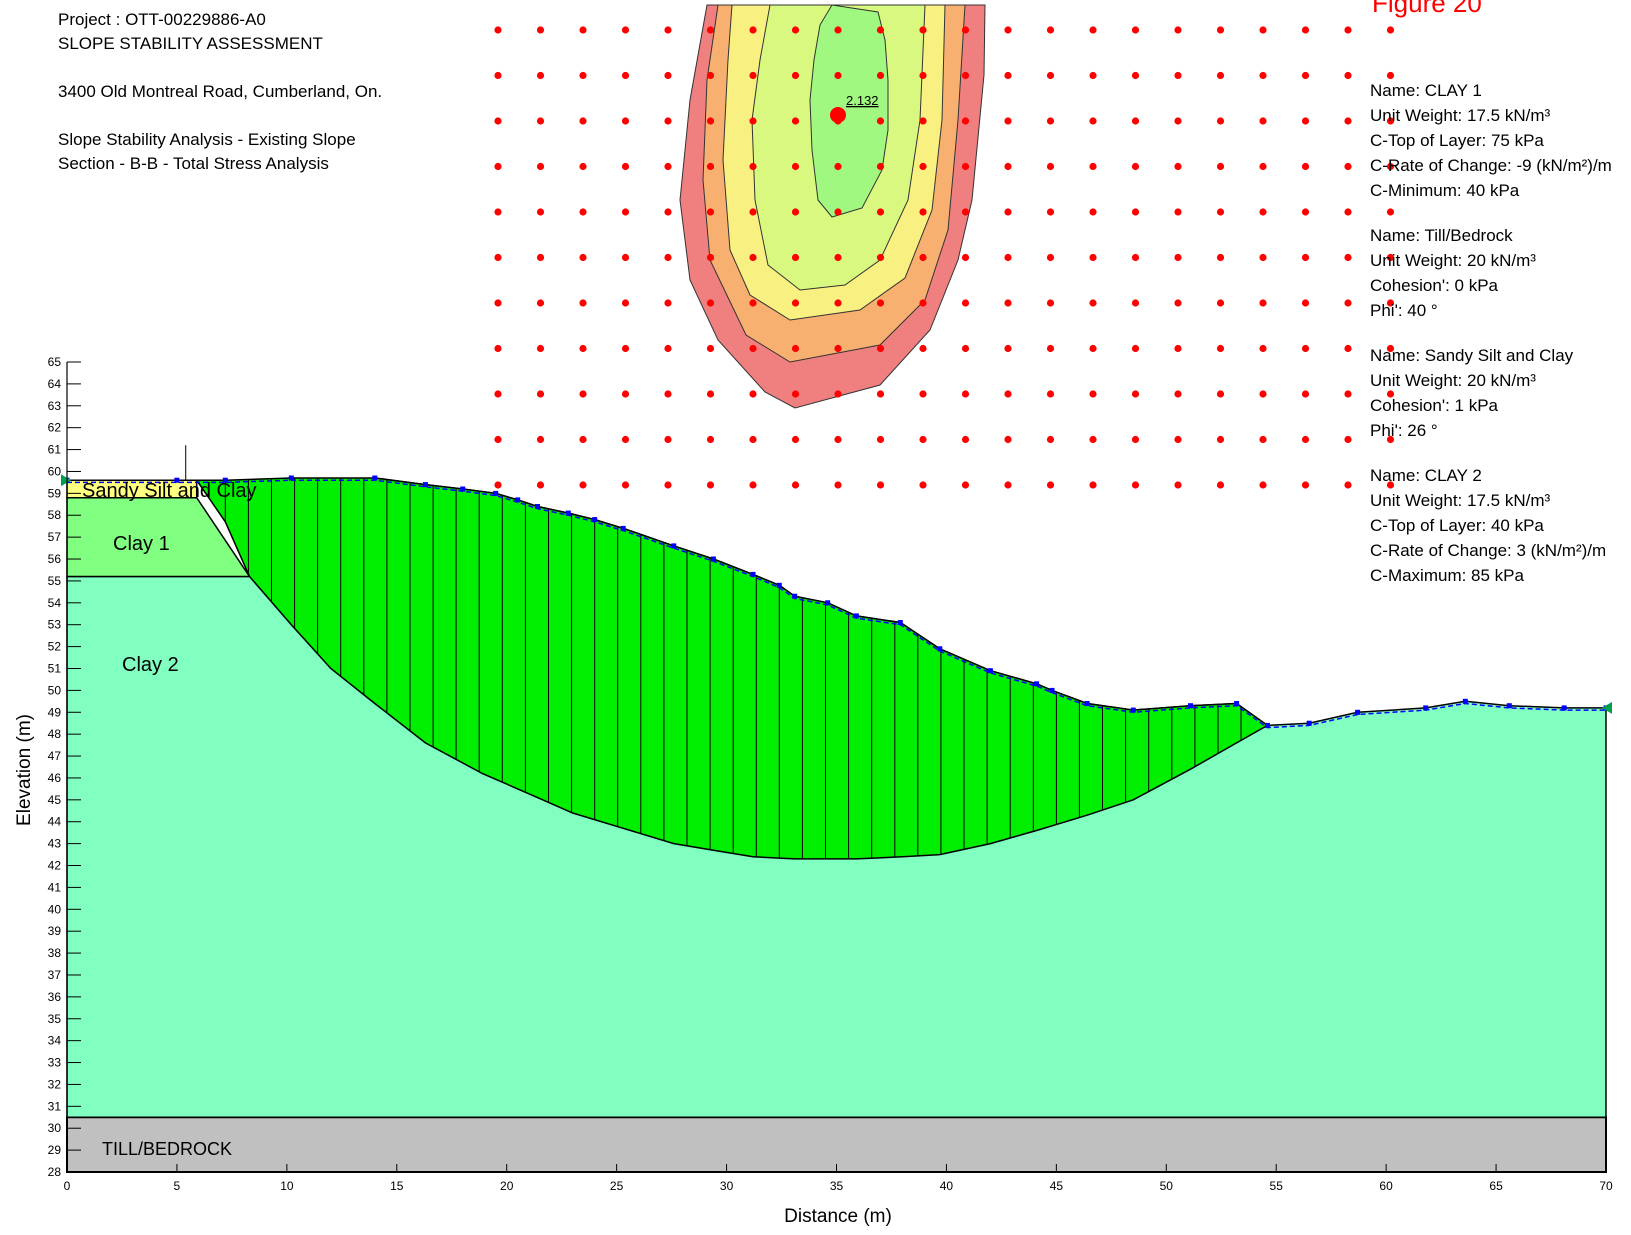 This screenshot has width=1631, height=1235. I want to click on y-tick-label: 41, so click(55, 887).